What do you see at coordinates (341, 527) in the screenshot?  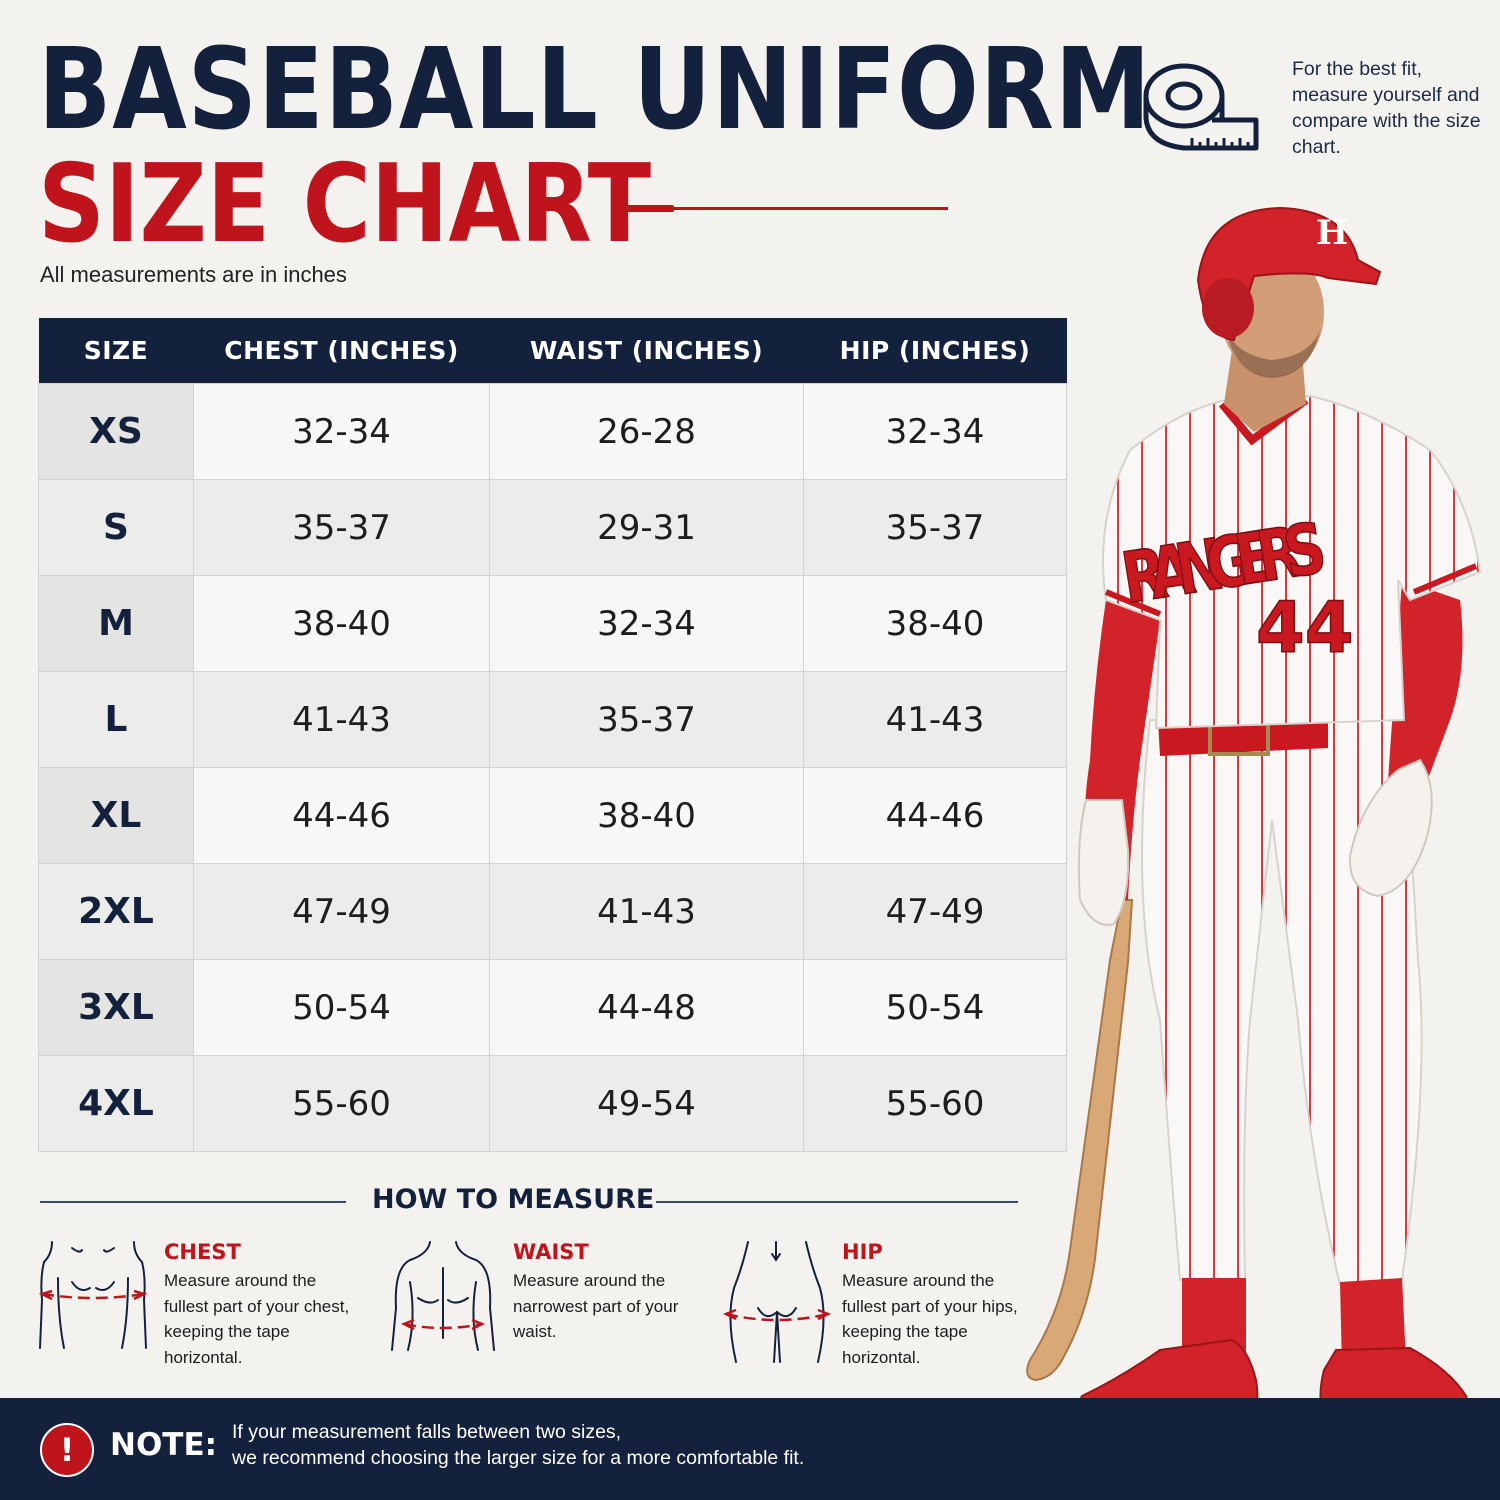 I see `chest-cell: 35-37` at bounding box center [341, 527].